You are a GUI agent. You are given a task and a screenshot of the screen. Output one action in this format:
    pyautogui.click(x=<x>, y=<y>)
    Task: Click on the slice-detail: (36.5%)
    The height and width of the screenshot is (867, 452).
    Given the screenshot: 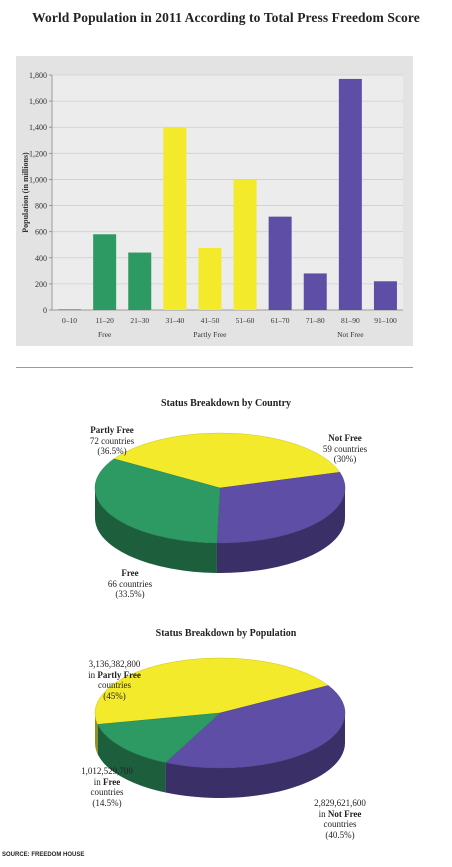 What is the action you would take?
    pyautogui.click(x=112, y=451)
    